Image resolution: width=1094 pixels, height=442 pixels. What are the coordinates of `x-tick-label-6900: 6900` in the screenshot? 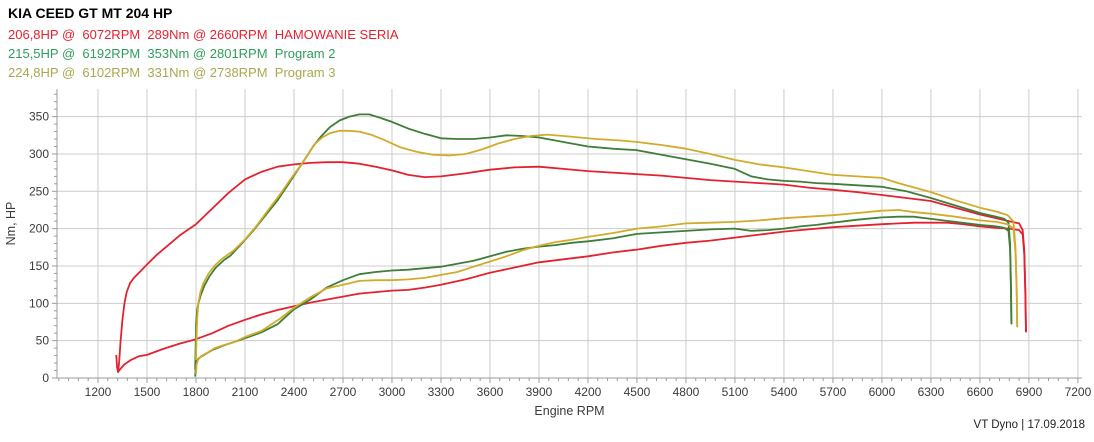 It's located at (1029, 392).